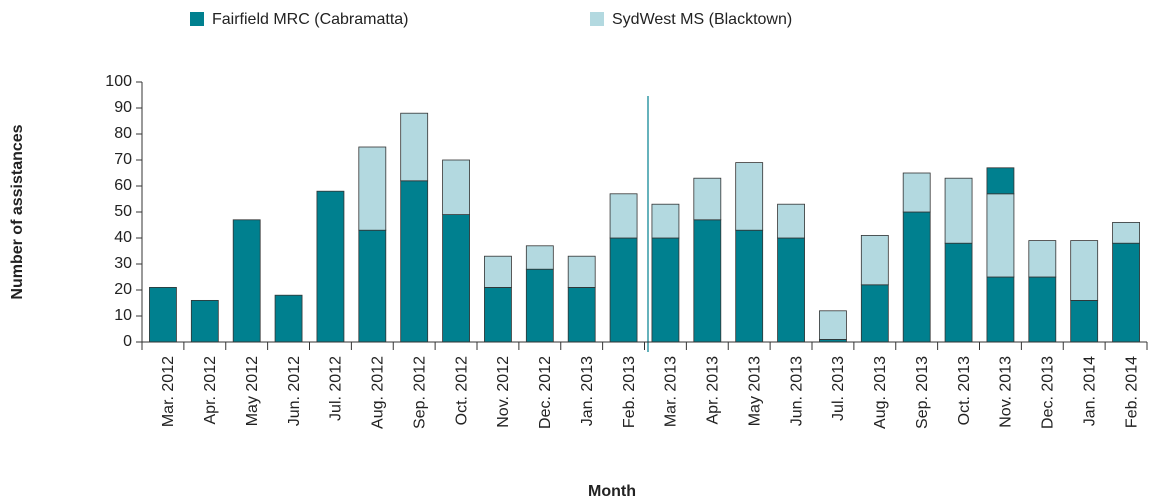  Describe the element at coordinates (1006, 392) in the screenshot. I see `x-tick-label: Nov. 2013` at that location.